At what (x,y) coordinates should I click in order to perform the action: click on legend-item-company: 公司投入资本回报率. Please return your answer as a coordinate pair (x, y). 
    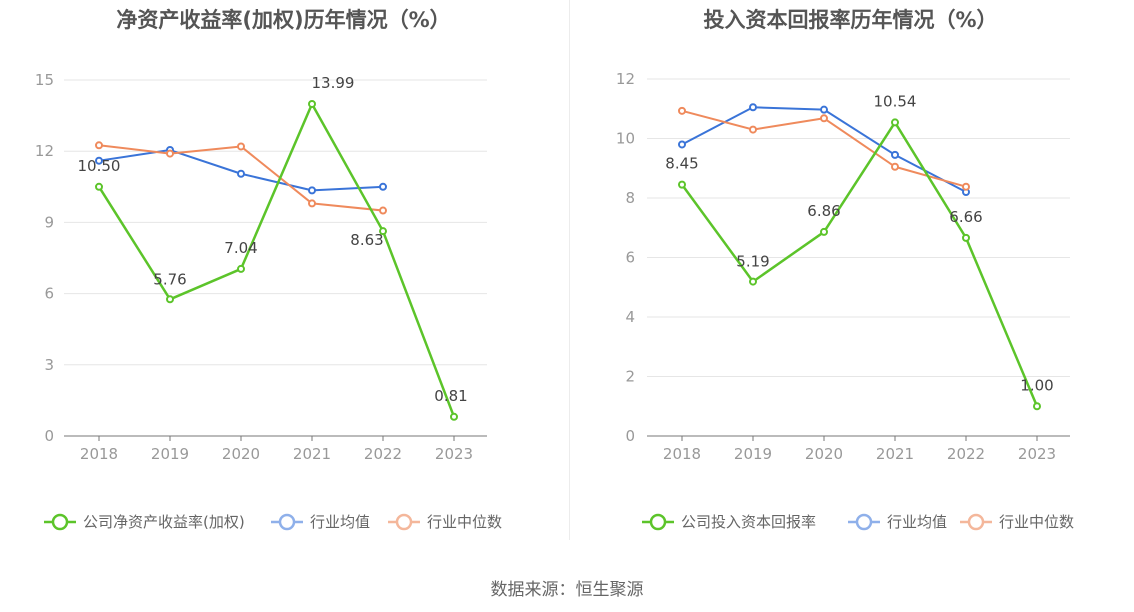
    Looking at the image, I should click on (729, 522).